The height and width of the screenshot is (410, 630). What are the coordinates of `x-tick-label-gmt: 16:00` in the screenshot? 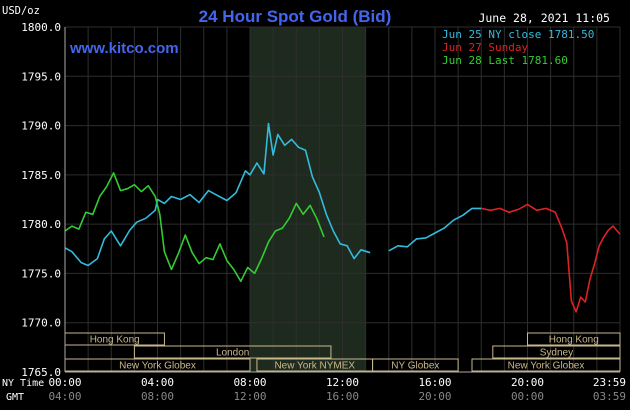 It's located at (342, 396).